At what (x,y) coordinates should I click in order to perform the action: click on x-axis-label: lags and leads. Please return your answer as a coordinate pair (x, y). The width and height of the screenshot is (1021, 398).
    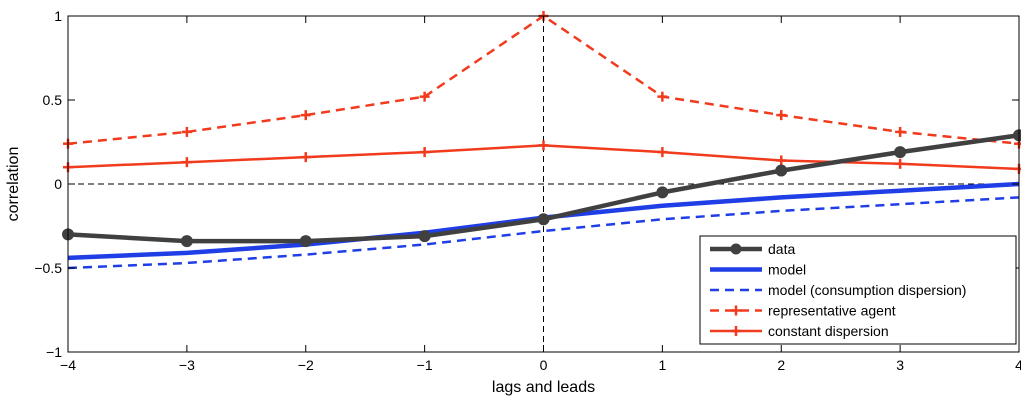
    Looking at the image, I should click on (543, 387).